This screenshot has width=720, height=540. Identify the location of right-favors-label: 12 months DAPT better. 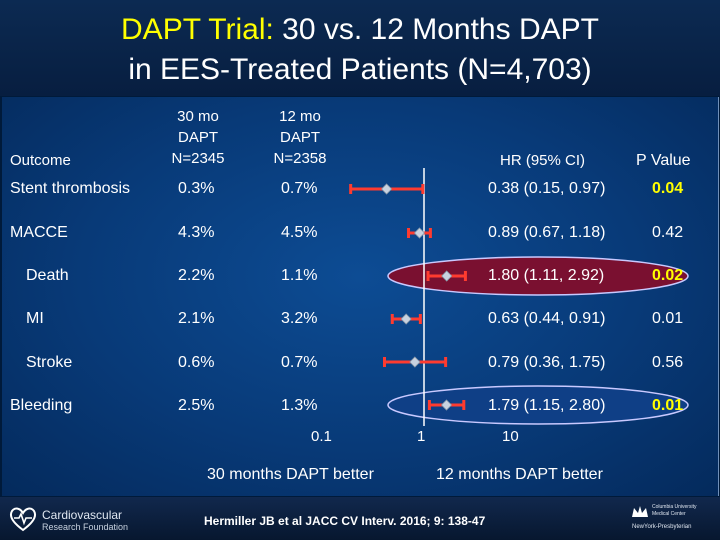
(519, 474).